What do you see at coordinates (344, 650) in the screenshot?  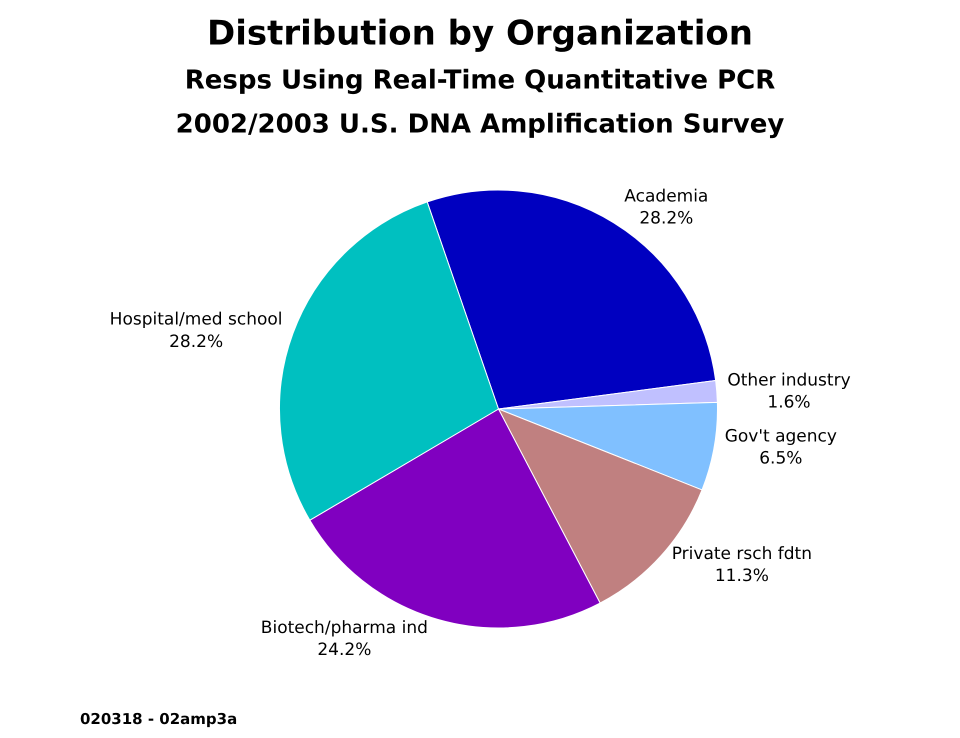 I see `data-label: 24.2%` at bounding box center [344, 650].